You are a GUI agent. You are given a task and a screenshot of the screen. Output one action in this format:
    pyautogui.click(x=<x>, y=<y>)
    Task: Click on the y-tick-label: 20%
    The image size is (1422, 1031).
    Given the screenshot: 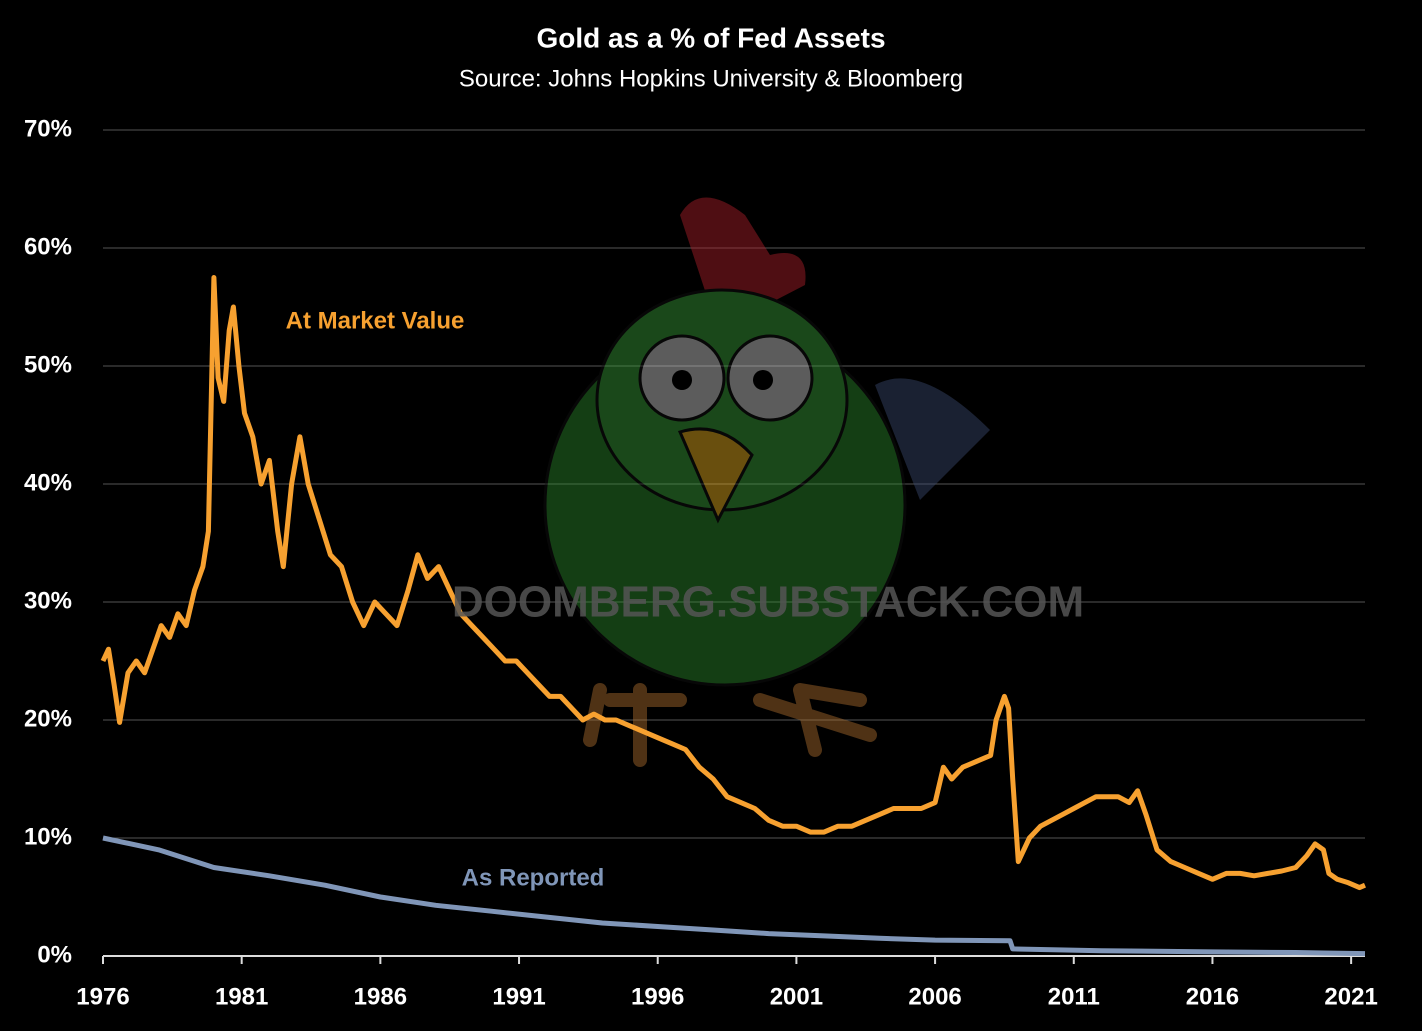 What is the action you would take?
    pyautogui.click(x=48, y=718)
    